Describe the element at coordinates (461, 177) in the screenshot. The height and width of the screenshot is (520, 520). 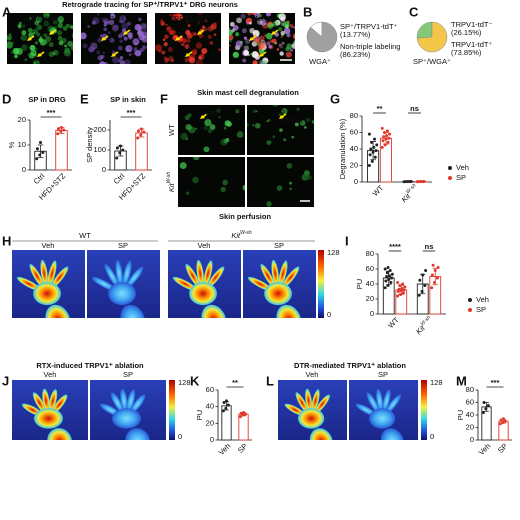
I see `legend-label: SP` at that location.